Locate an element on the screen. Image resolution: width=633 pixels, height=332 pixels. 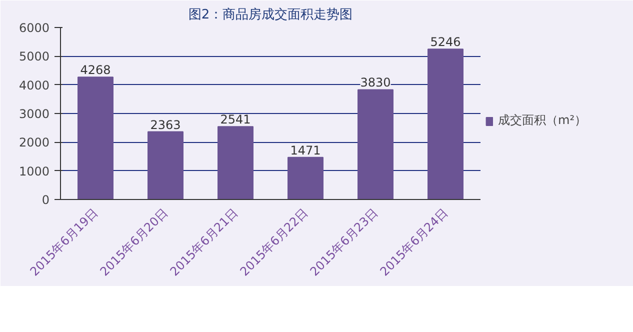
y-tick-label: 1000 is located at coordinates (34, 171).